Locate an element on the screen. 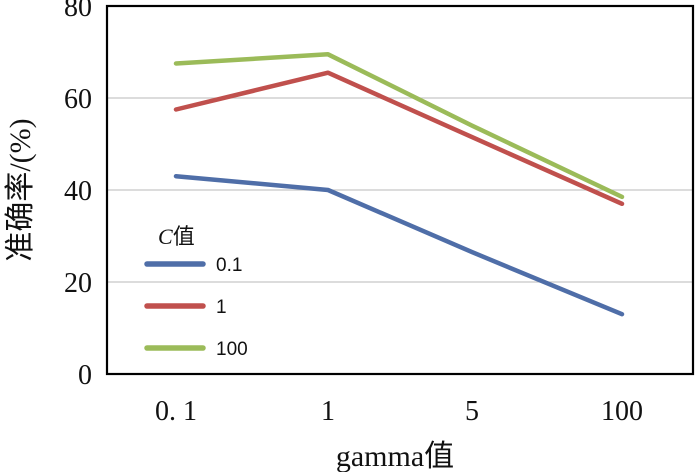  y-tick-label: 80 is located at coordinates (78, 11).